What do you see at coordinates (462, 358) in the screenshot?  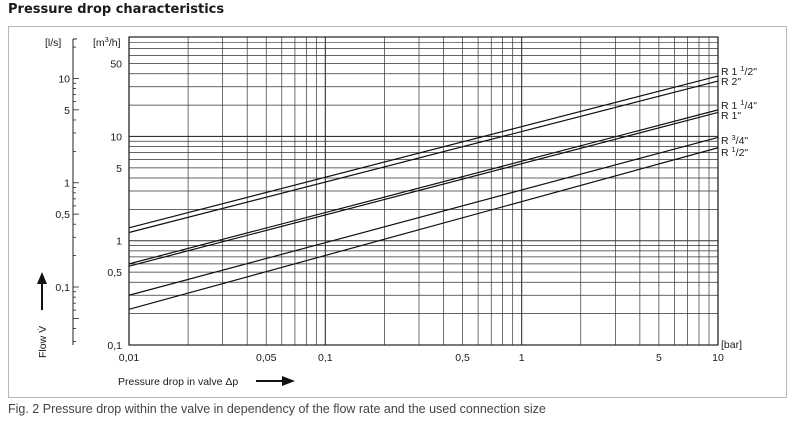 I see `x-tick-label: 0,5` at bounding box center [462, 358].